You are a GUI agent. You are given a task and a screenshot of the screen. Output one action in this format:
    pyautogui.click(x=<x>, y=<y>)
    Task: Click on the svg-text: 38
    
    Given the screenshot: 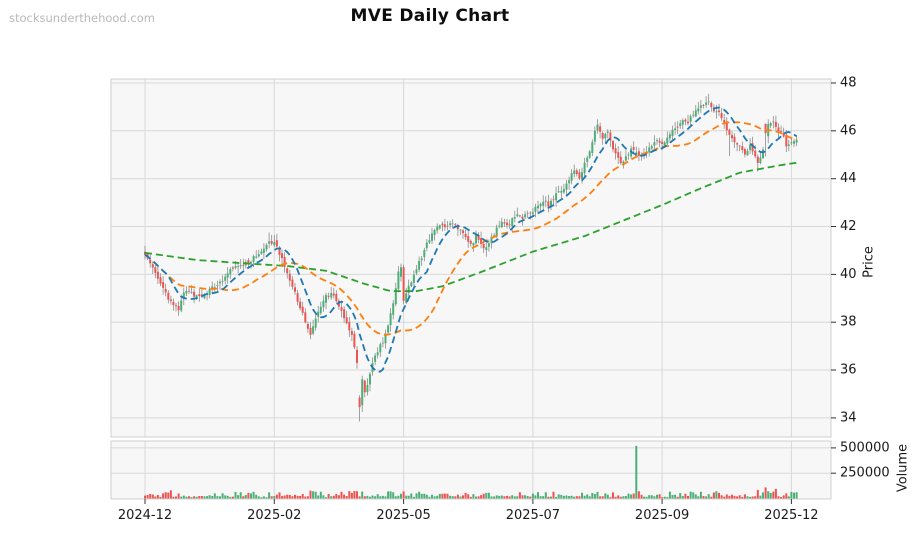 What is the action you would take?
    pyautogui.click(x=848, y=322)
    